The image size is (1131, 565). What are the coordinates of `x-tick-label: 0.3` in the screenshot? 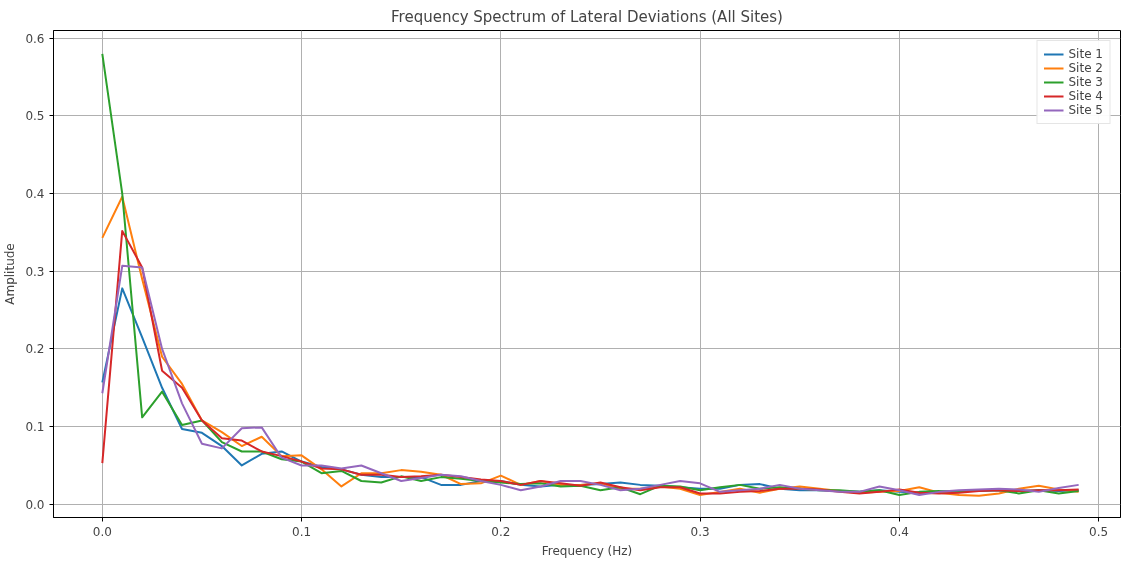 It's located at (700, 531).